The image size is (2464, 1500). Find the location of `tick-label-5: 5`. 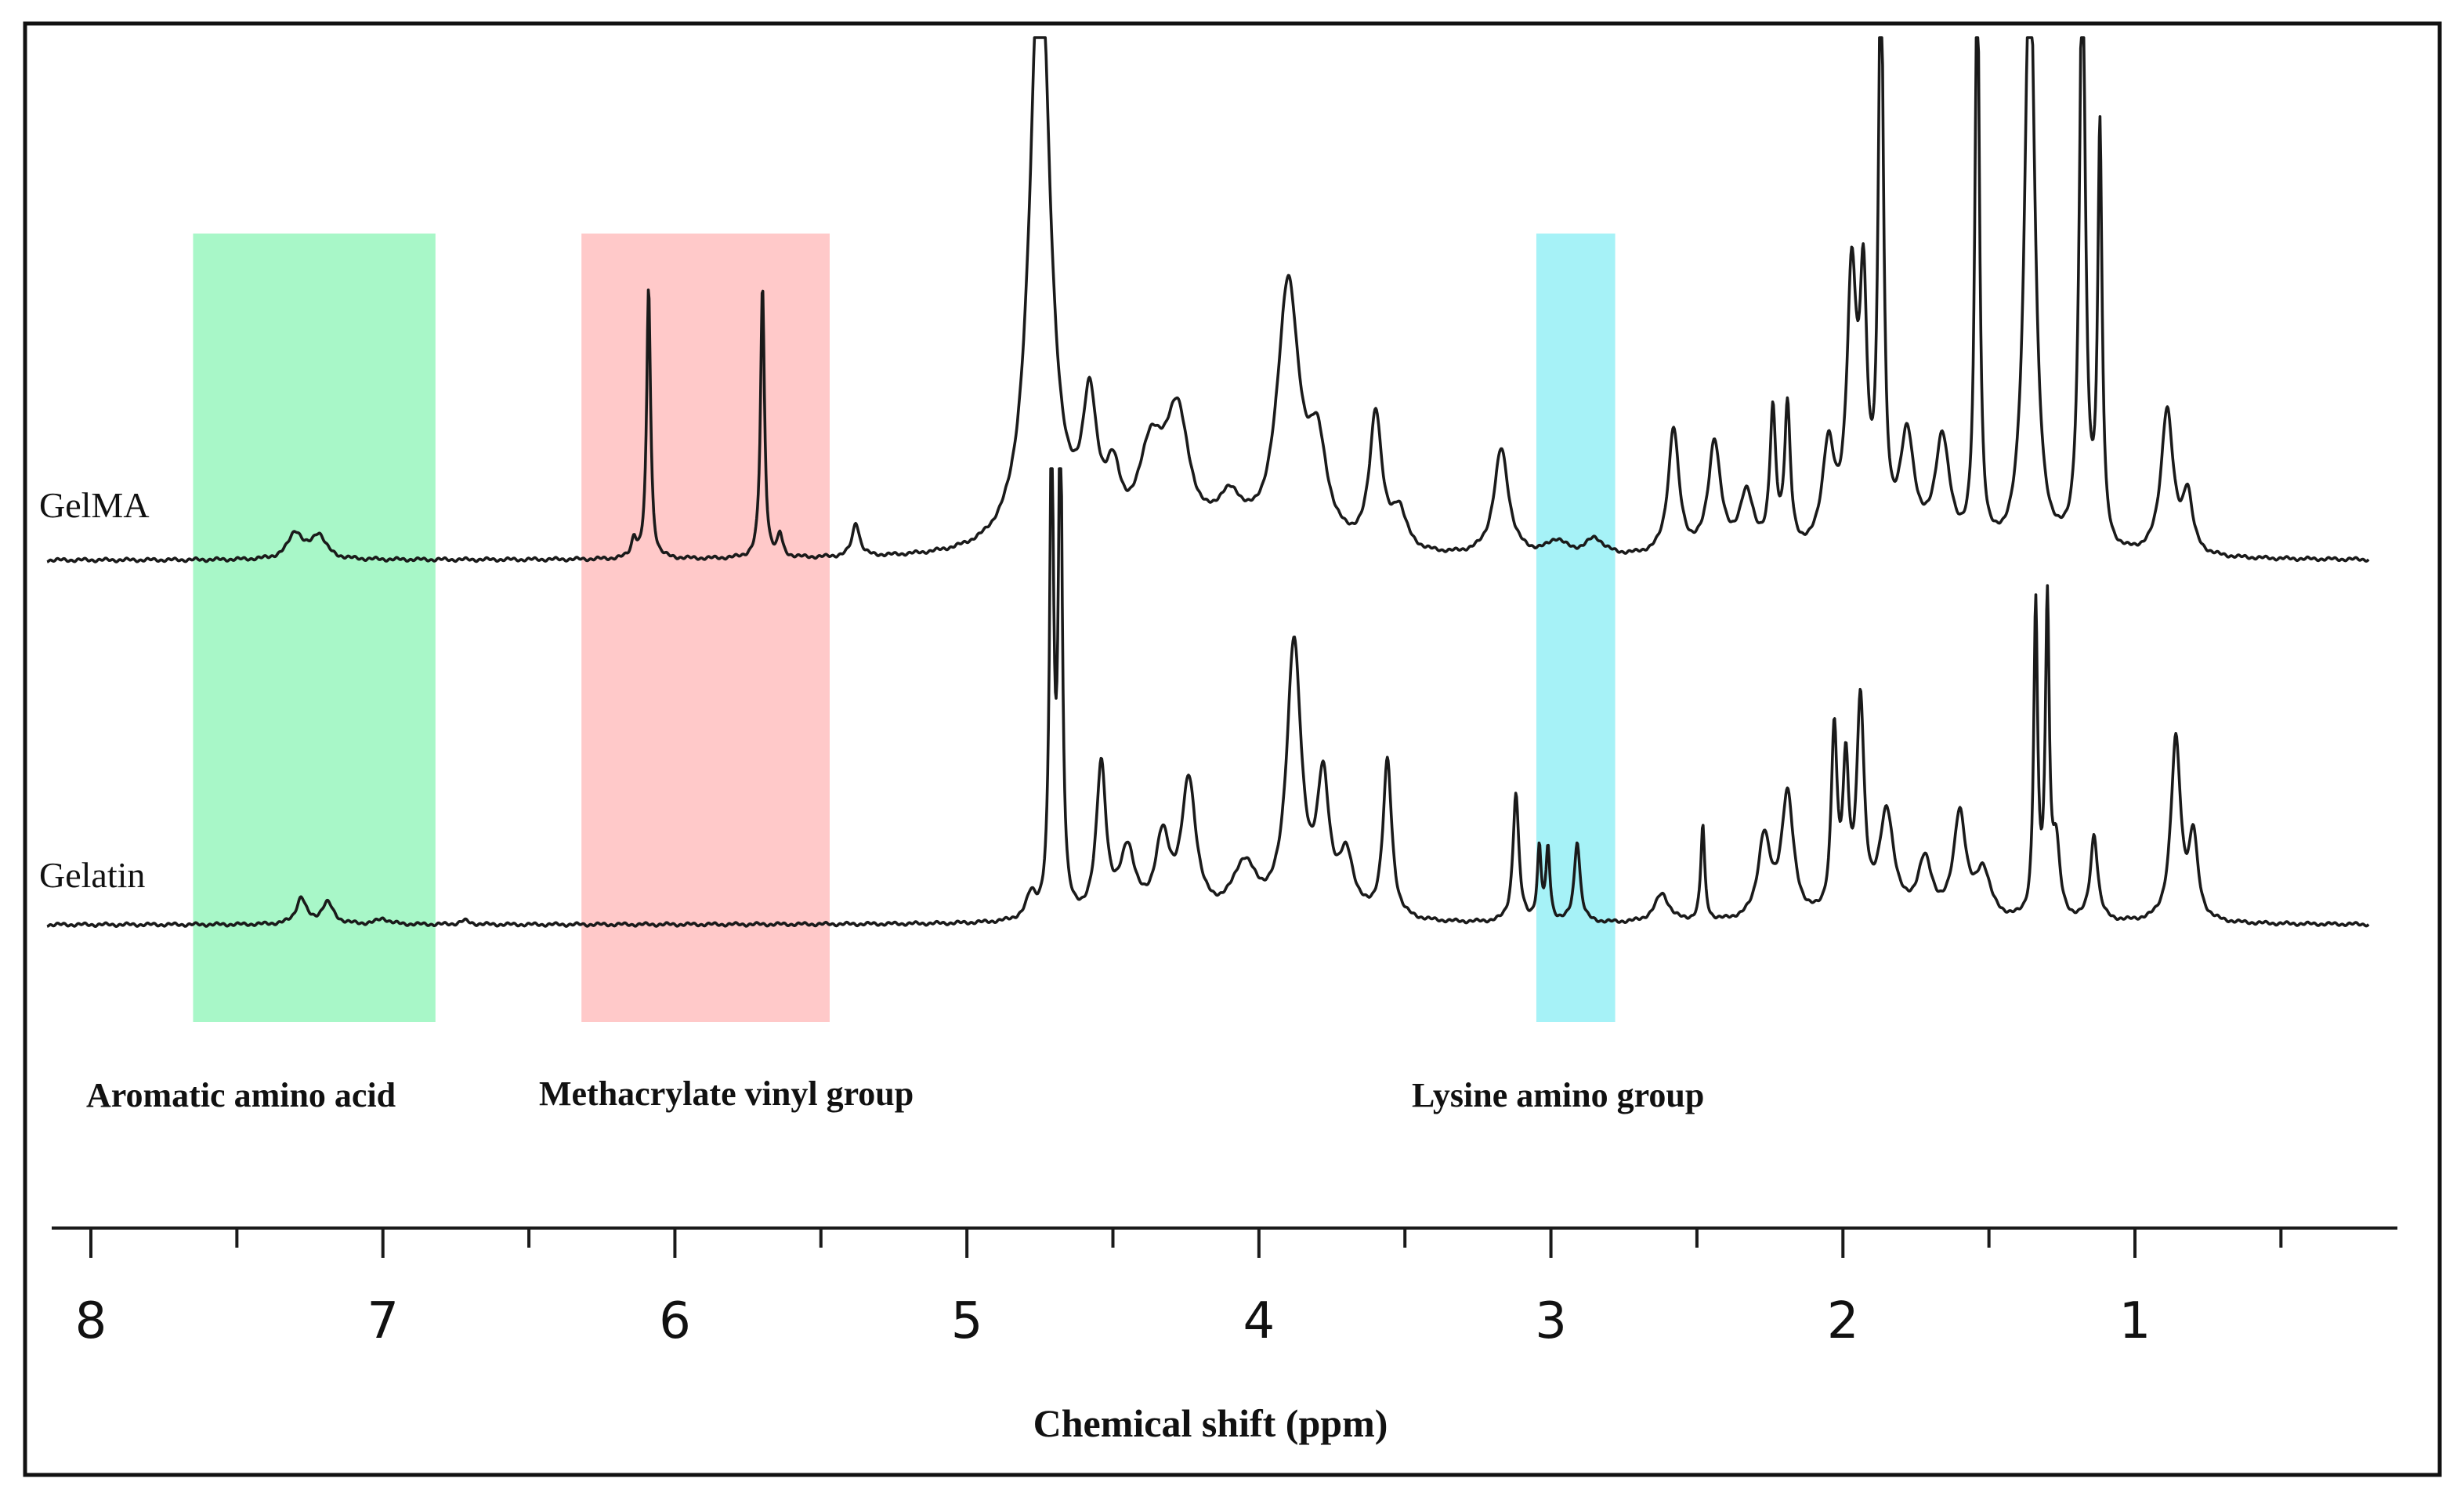

tick-label-5: 5 is located at coordinates (967, 1321).